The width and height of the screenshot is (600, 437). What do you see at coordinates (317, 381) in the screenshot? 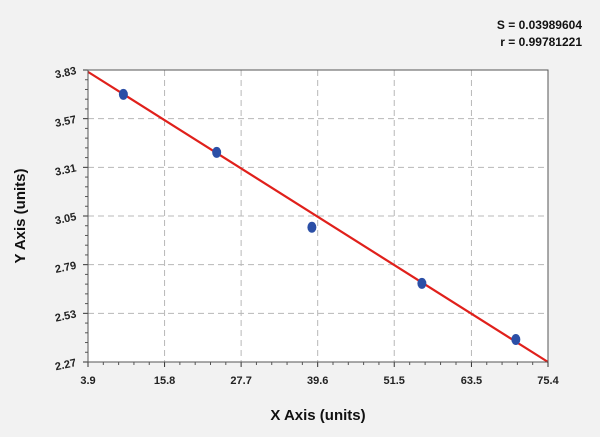
I see `x-tick-label: 39.6` at bounding box center [317, 381].